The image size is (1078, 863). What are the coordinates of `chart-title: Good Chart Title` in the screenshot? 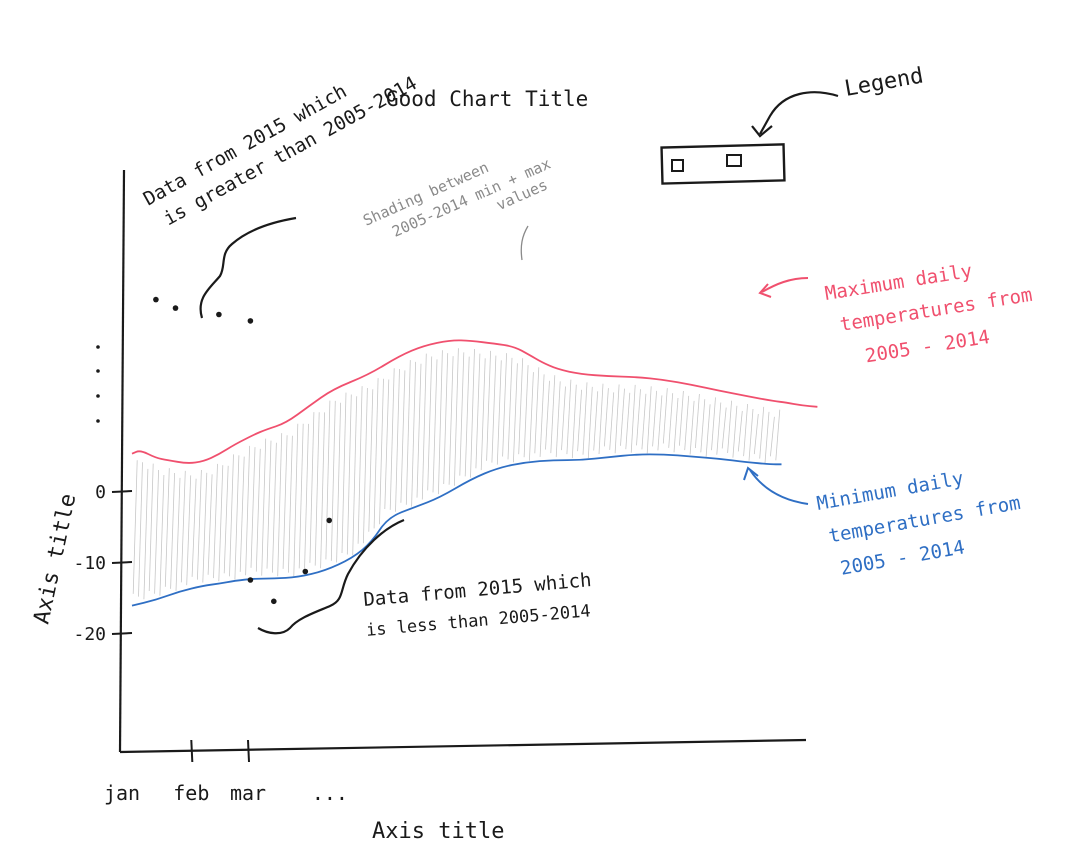 It's located at (487, 99).